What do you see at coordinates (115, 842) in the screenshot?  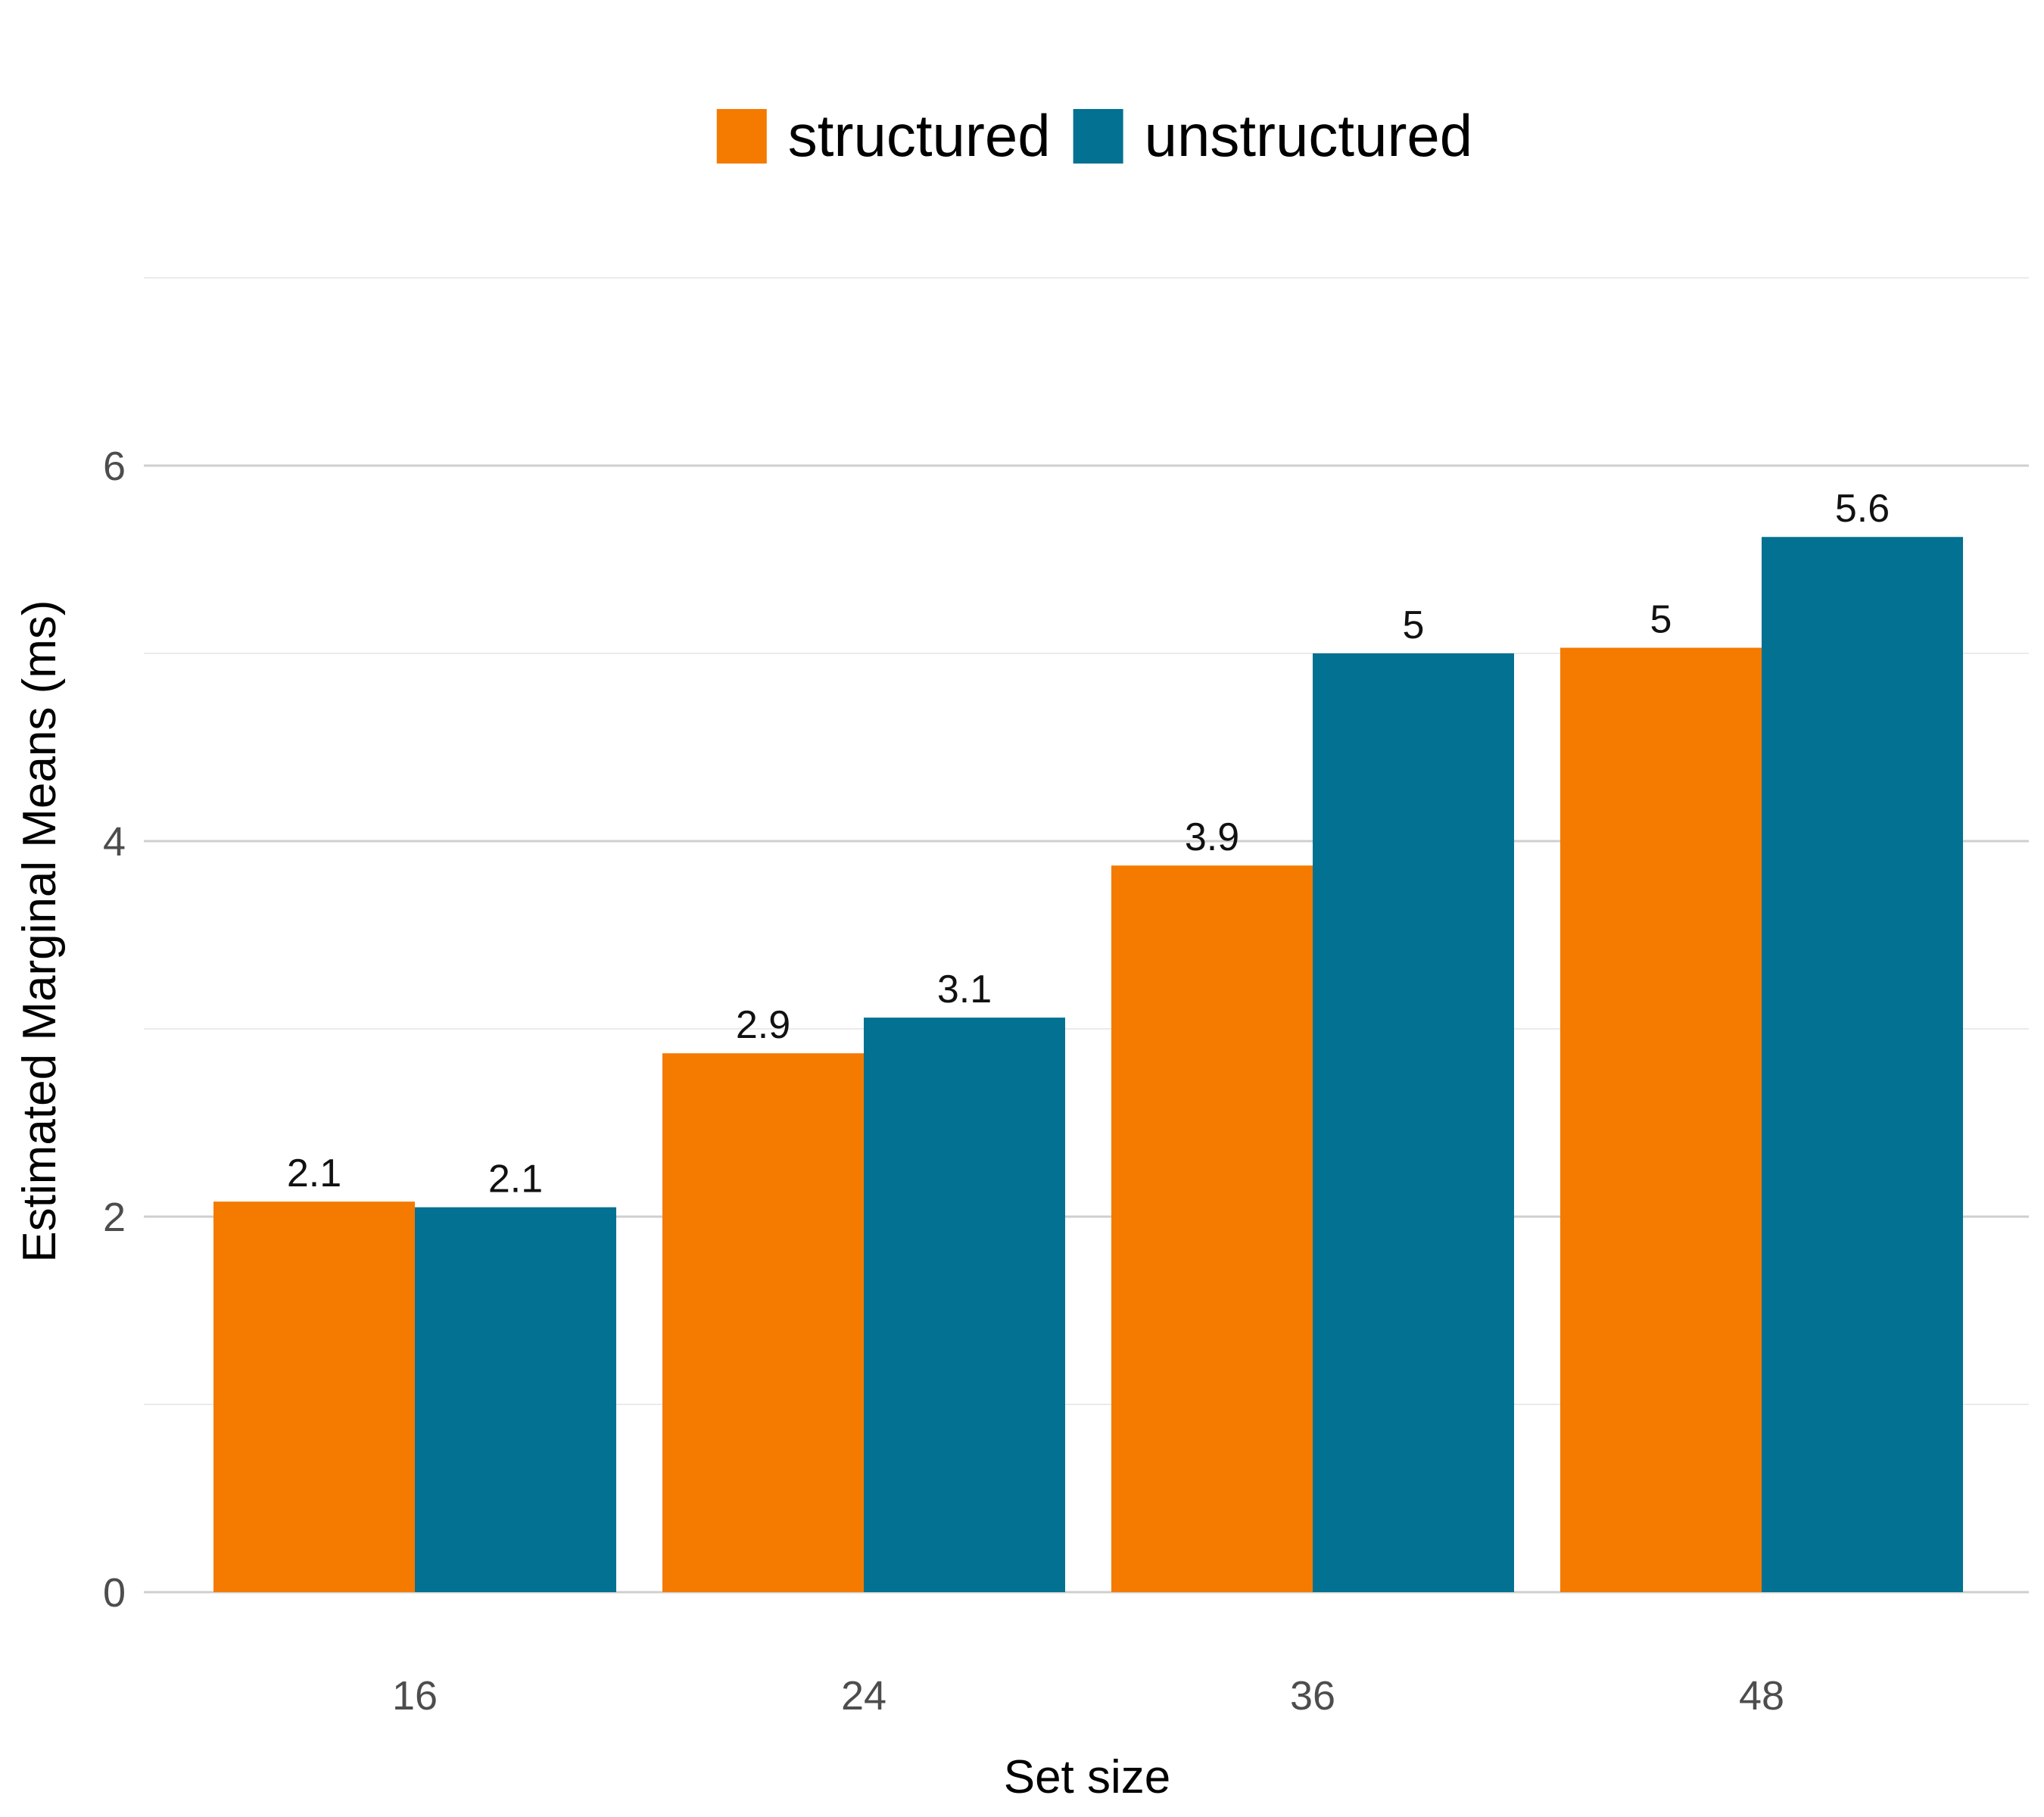 I see `y-tick-label: 4` at bounding box center [115, 842].